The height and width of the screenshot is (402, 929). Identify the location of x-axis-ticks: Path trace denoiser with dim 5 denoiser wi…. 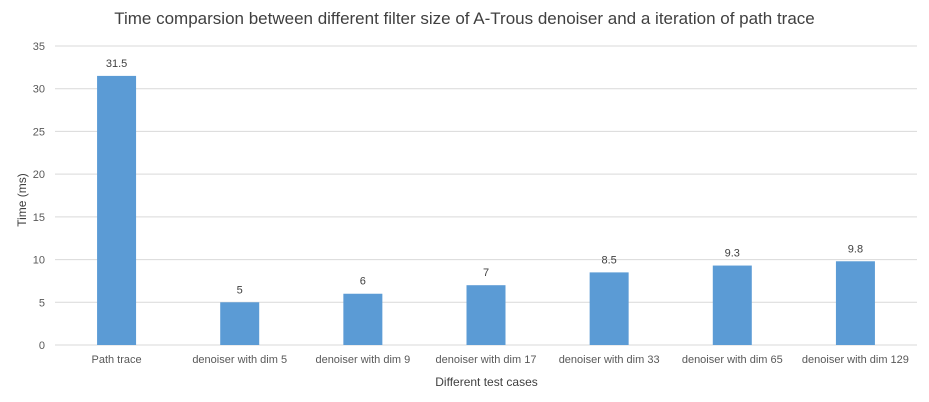
(500, 360).